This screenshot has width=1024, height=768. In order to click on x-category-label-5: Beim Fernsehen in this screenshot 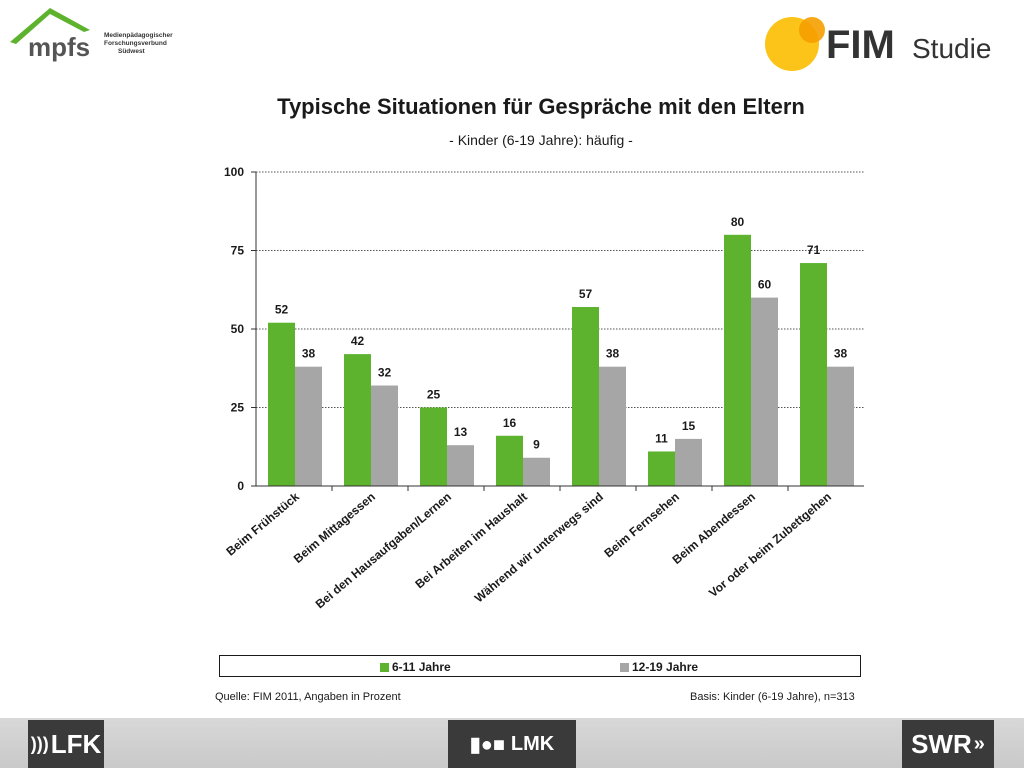, I will do `click(641, 525)`.